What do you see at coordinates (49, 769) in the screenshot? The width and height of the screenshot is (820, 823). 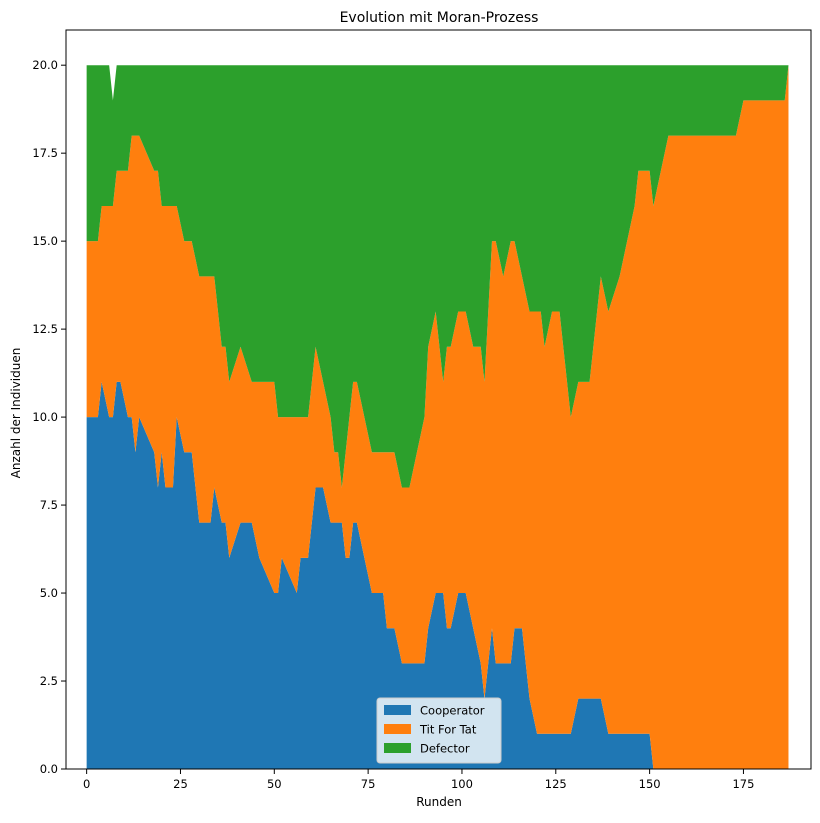 I see `y-tick-label: 0.0` at bounding box center [49, 769].